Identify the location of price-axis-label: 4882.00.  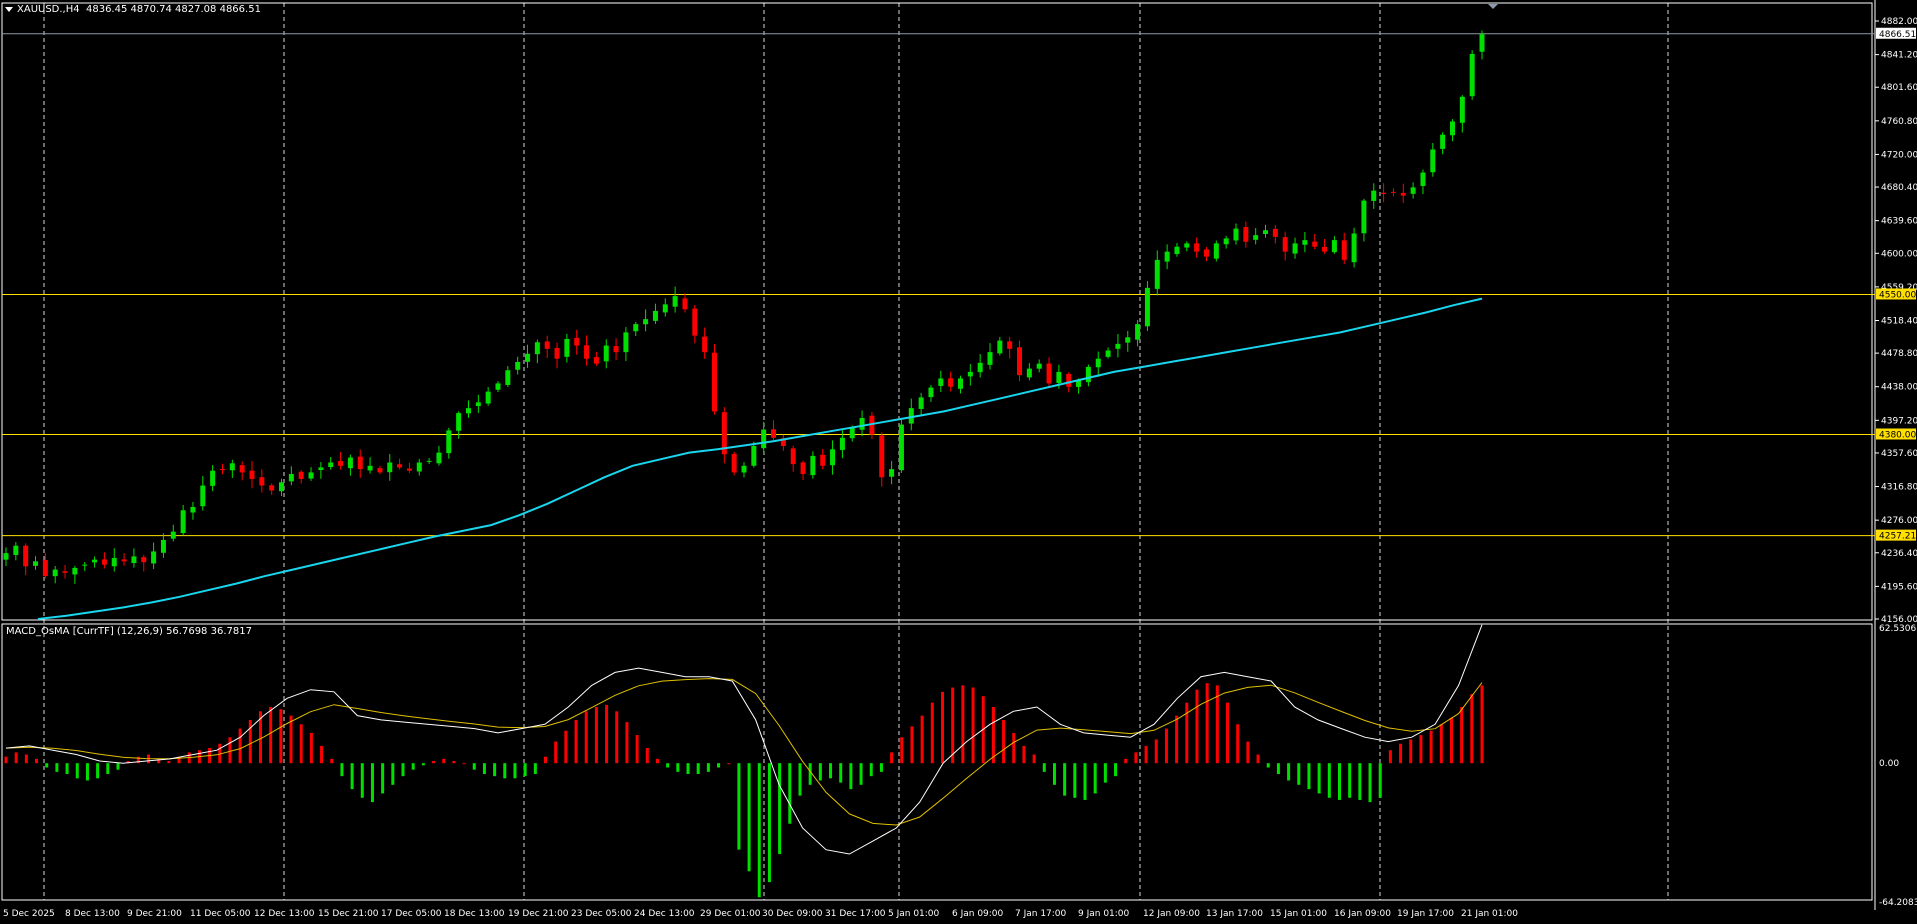
(1899, 22).